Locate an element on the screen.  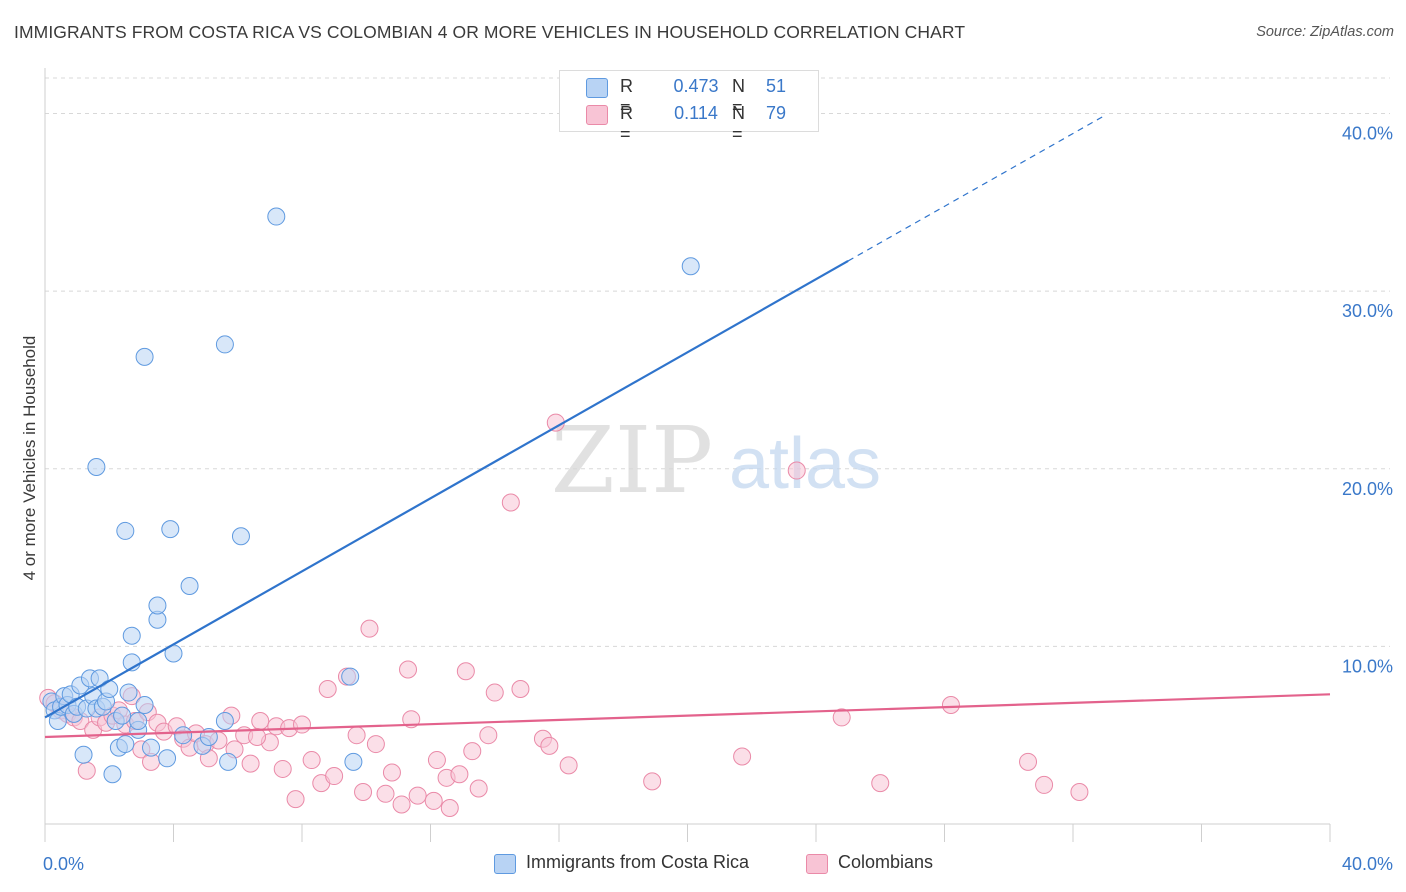
watermark: ZIP atlas is located at coordinates (716, 460).